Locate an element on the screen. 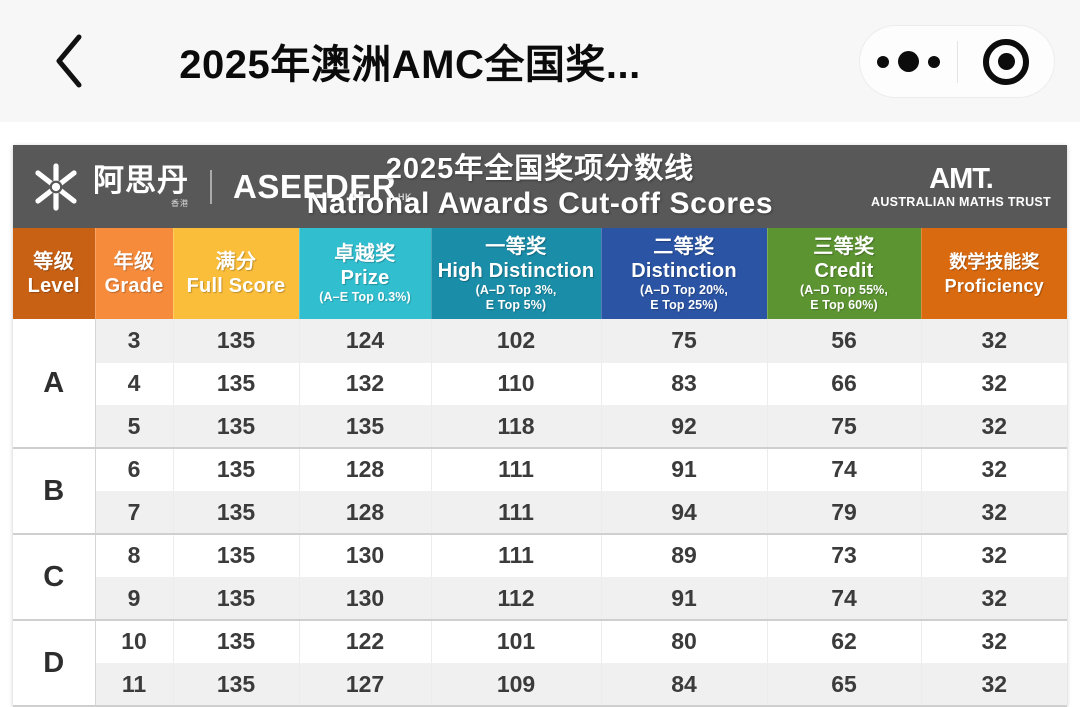 The height and width of the screenshot is (707, 1080). cell-high-distinction: 101 is located at coordinates (516, 641).